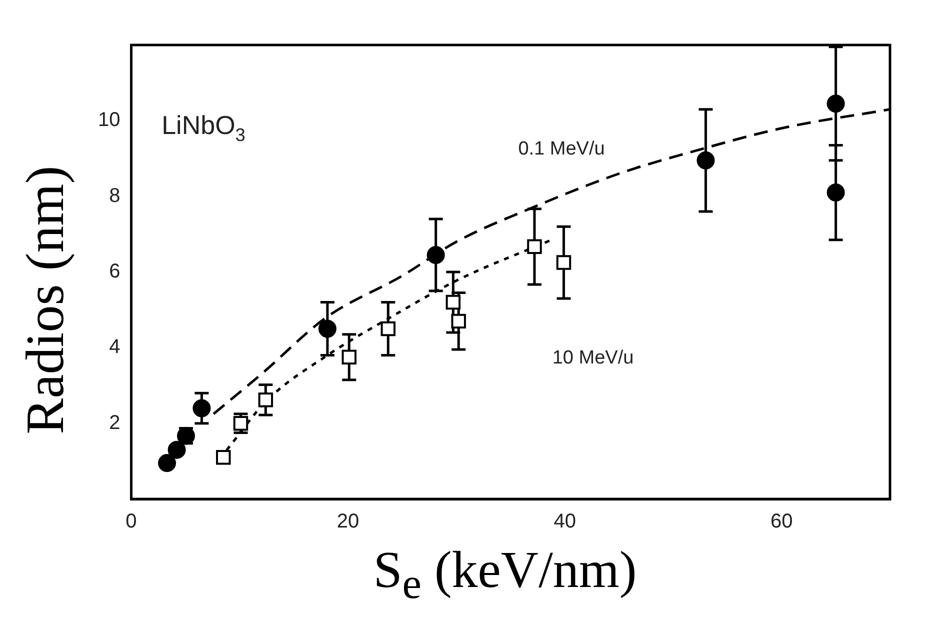 This screenshot has height=617, width=937. I want to click on x-tick-label: 0, so click(131, 521).